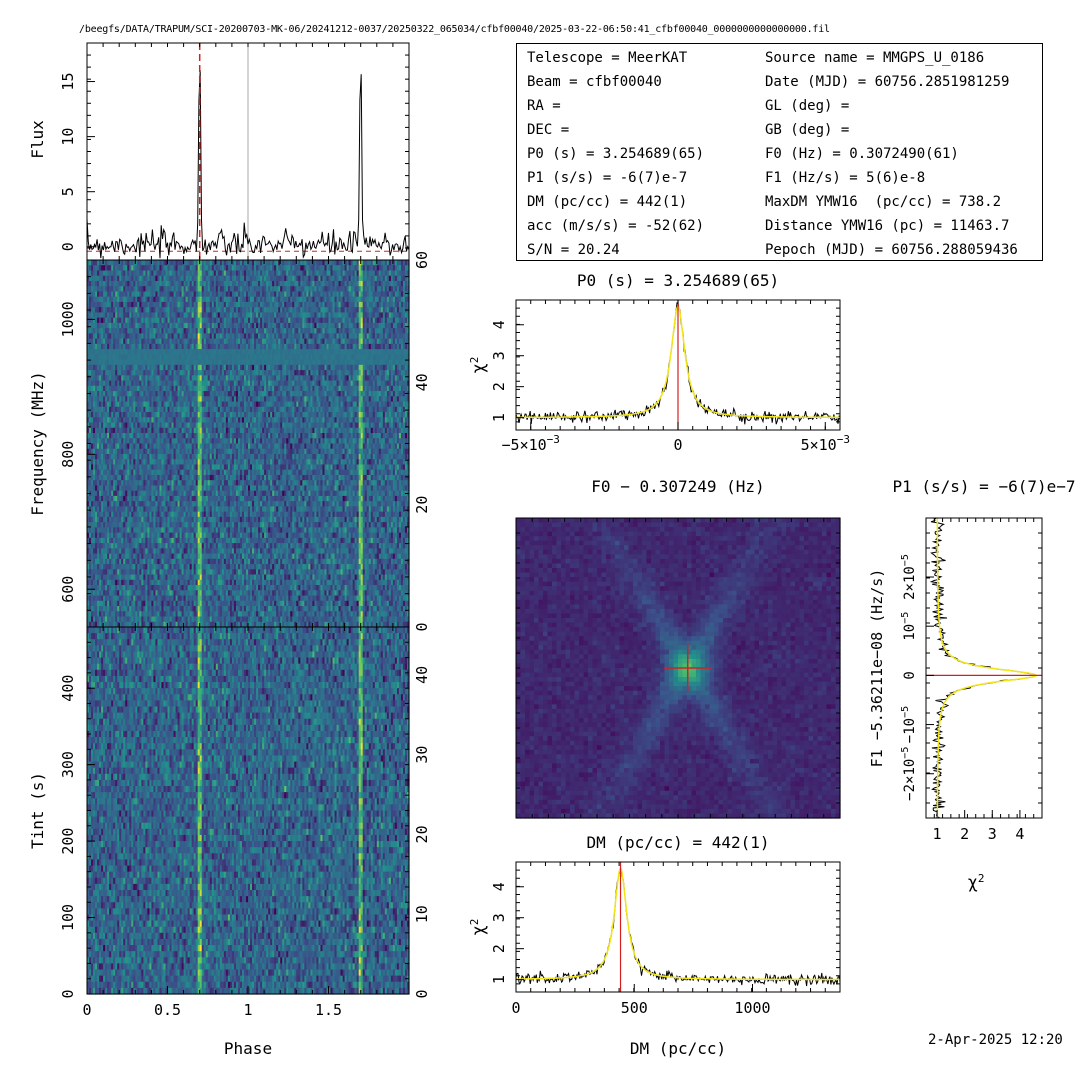 The width and height of the screenshot is (1080, 1080). Describe the element at coordinates (478, 927) in the screenshot. I see `dm-panel-ylabel: χ2` at that location.